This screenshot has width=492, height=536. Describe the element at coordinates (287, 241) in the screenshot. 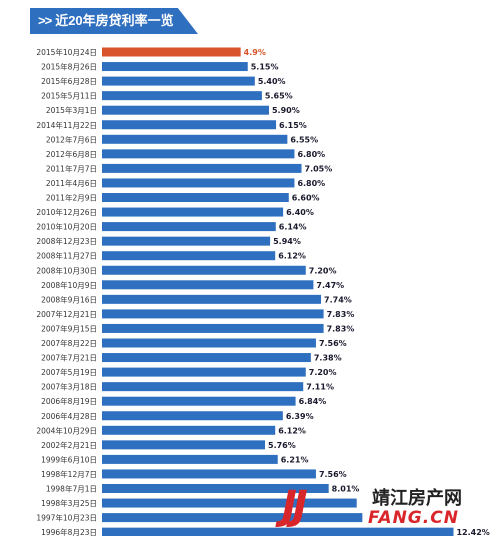

I see `rate-value-label: 5.94%` at that location.